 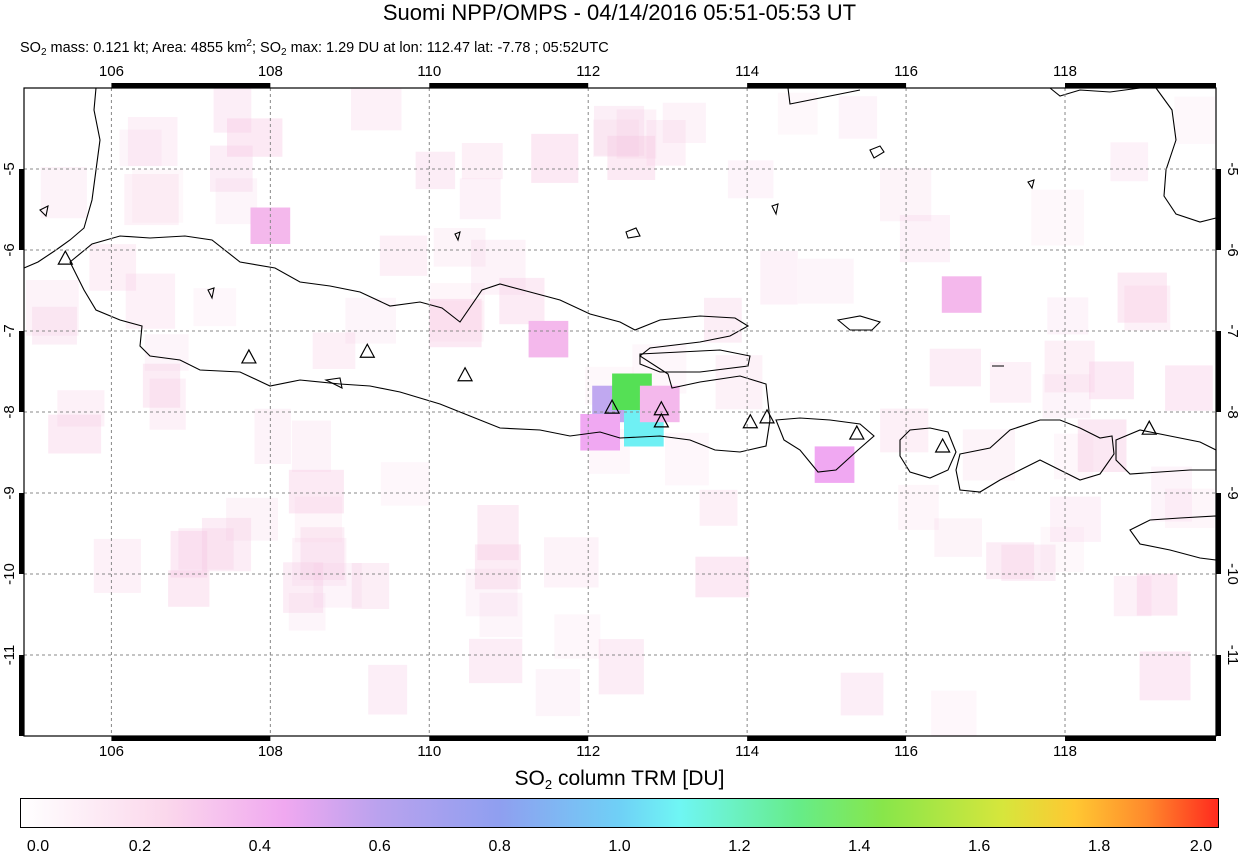 I want to click on lon-label-top: 112, so click(x=588, y=71).